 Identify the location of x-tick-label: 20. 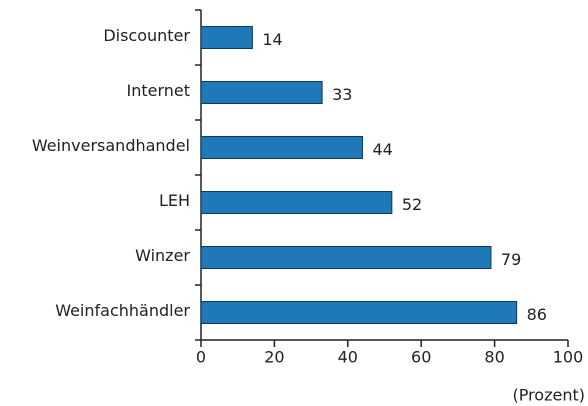
(274, 357).